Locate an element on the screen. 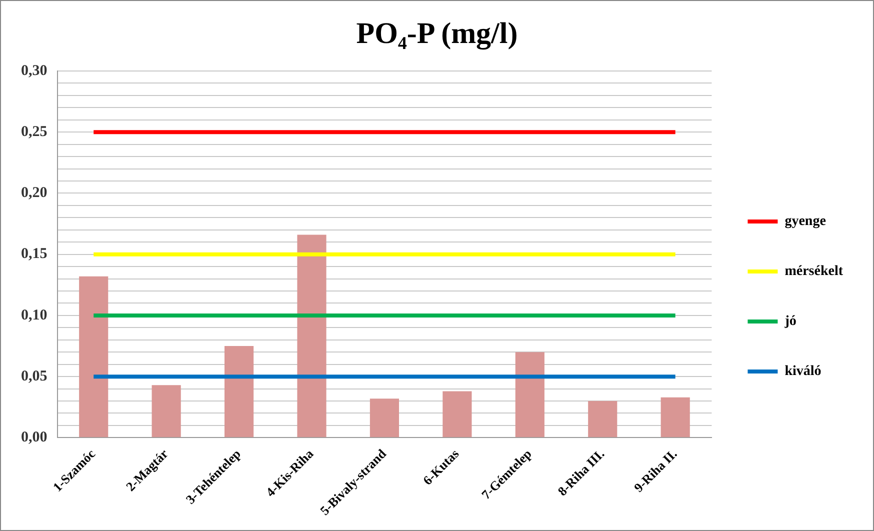 The image size is (874, 531). legend-label: gyenge is located at coordinates (805, 222).